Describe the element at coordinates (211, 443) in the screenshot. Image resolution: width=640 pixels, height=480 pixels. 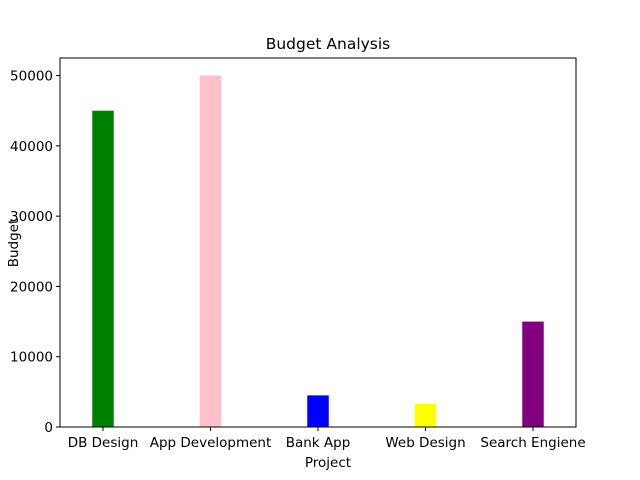
I see `x-tick-label: App Development` at that location.